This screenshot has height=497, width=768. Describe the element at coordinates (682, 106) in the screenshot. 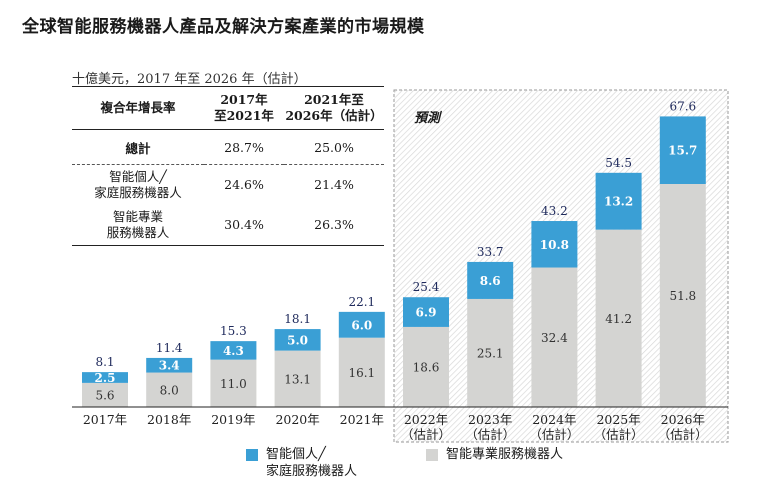

I see `bar-total-label: 67.6` at that location.